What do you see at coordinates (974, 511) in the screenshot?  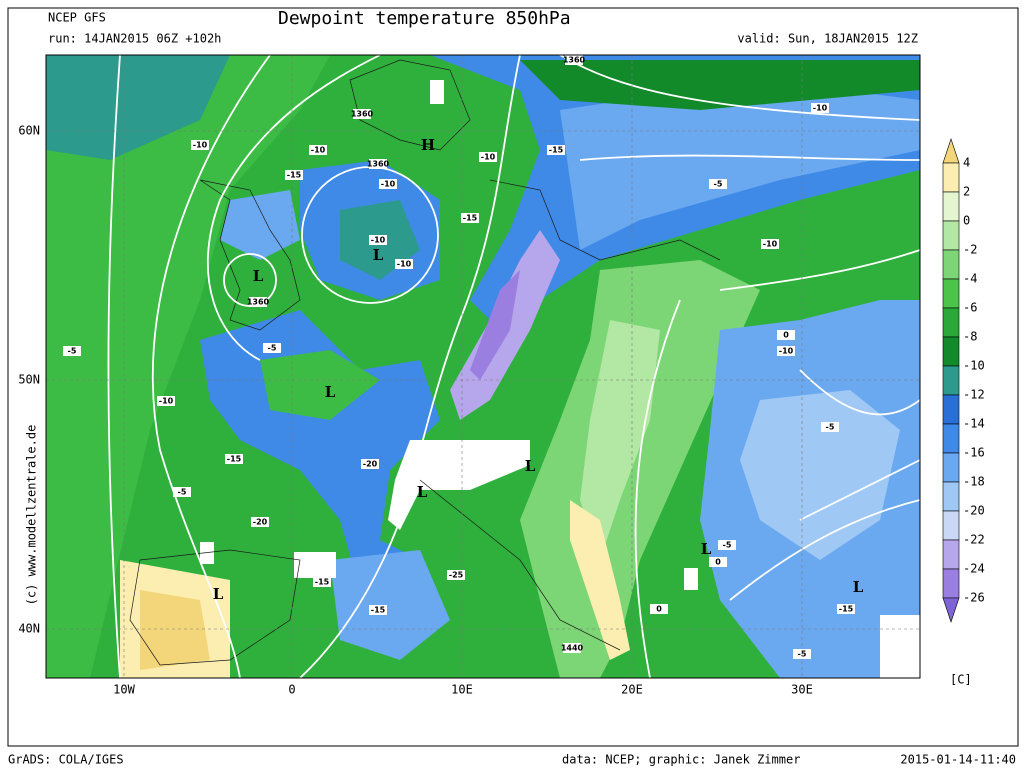 I see `colorbar-label: -20` at bounding box center [974, 511].